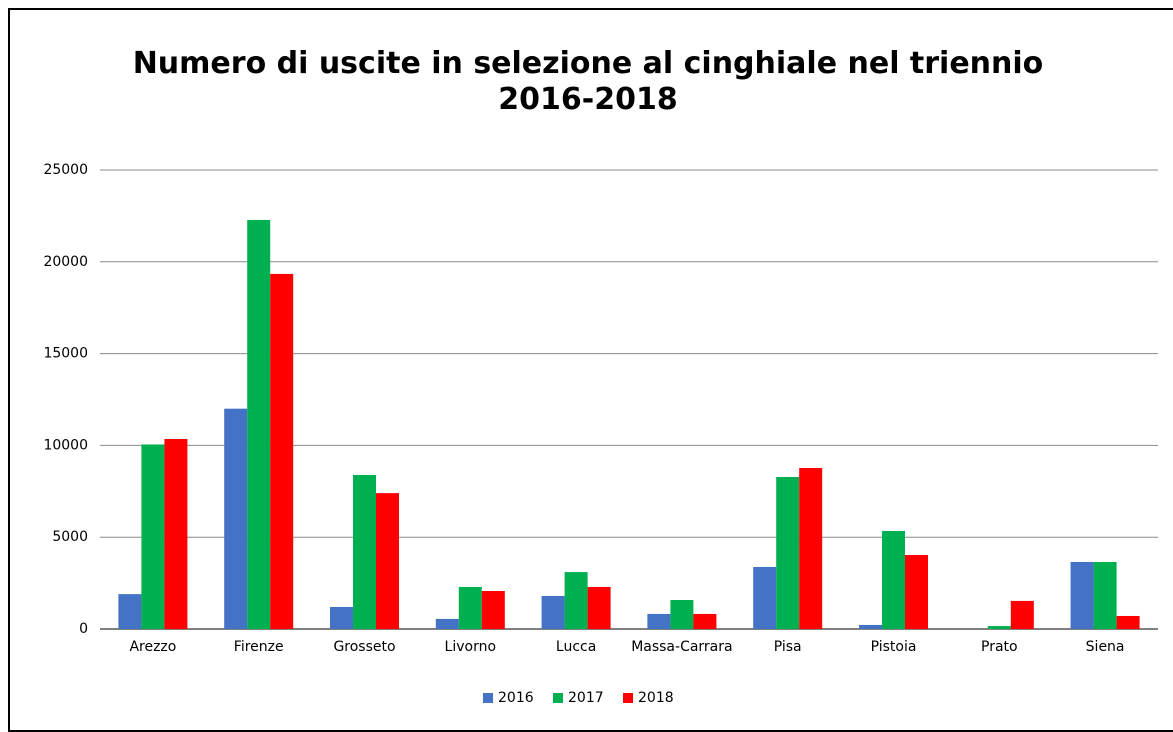 The image size is (1173, 732). What do you see at coordinates (70, 537) in the screenshot?
I see `y-tick-label: 5000` at bounding box center [70, 537].